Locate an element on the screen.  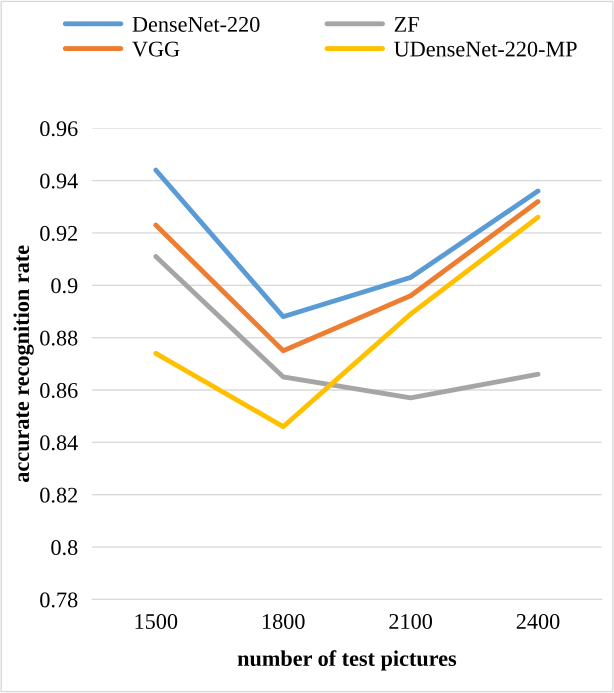
x-tick-label: 1800 is located at coordinates (283, 621).